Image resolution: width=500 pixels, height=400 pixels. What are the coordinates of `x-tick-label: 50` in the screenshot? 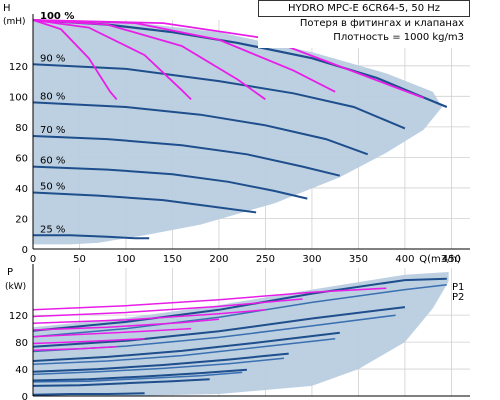 It's located at (79, 259).